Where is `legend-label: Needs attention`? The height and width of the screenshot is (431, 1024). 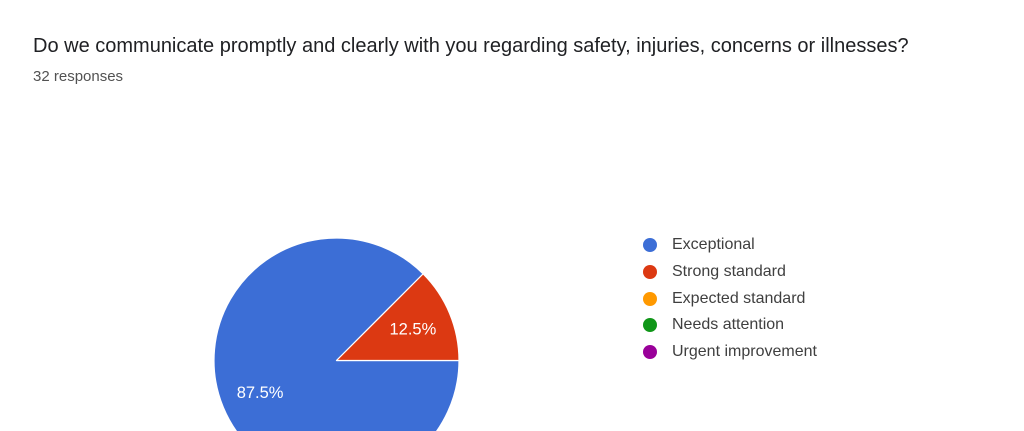
legend-label: Needs attention is located at coordinates (728, 325).